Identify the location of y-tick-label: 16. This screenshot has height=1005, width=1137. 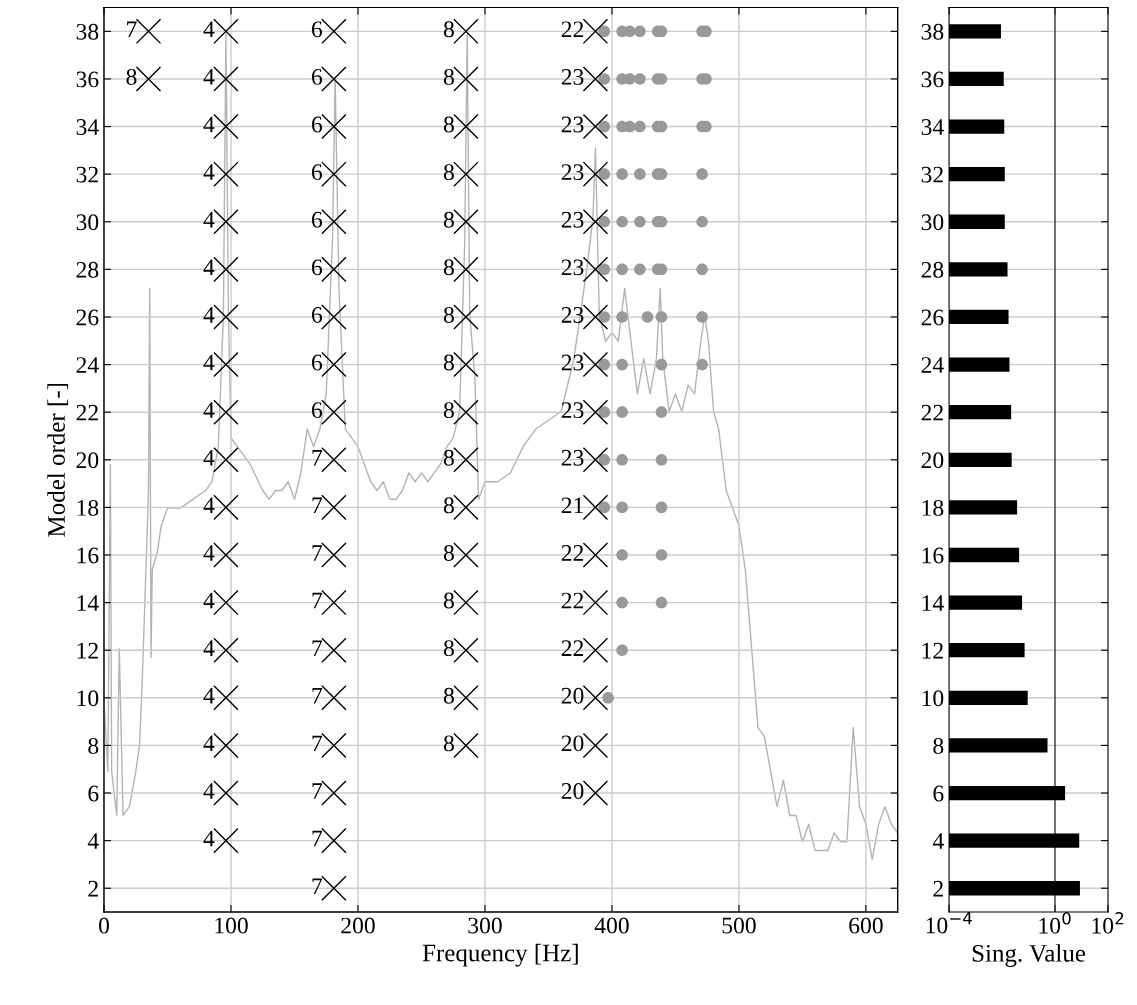
(933, 555).